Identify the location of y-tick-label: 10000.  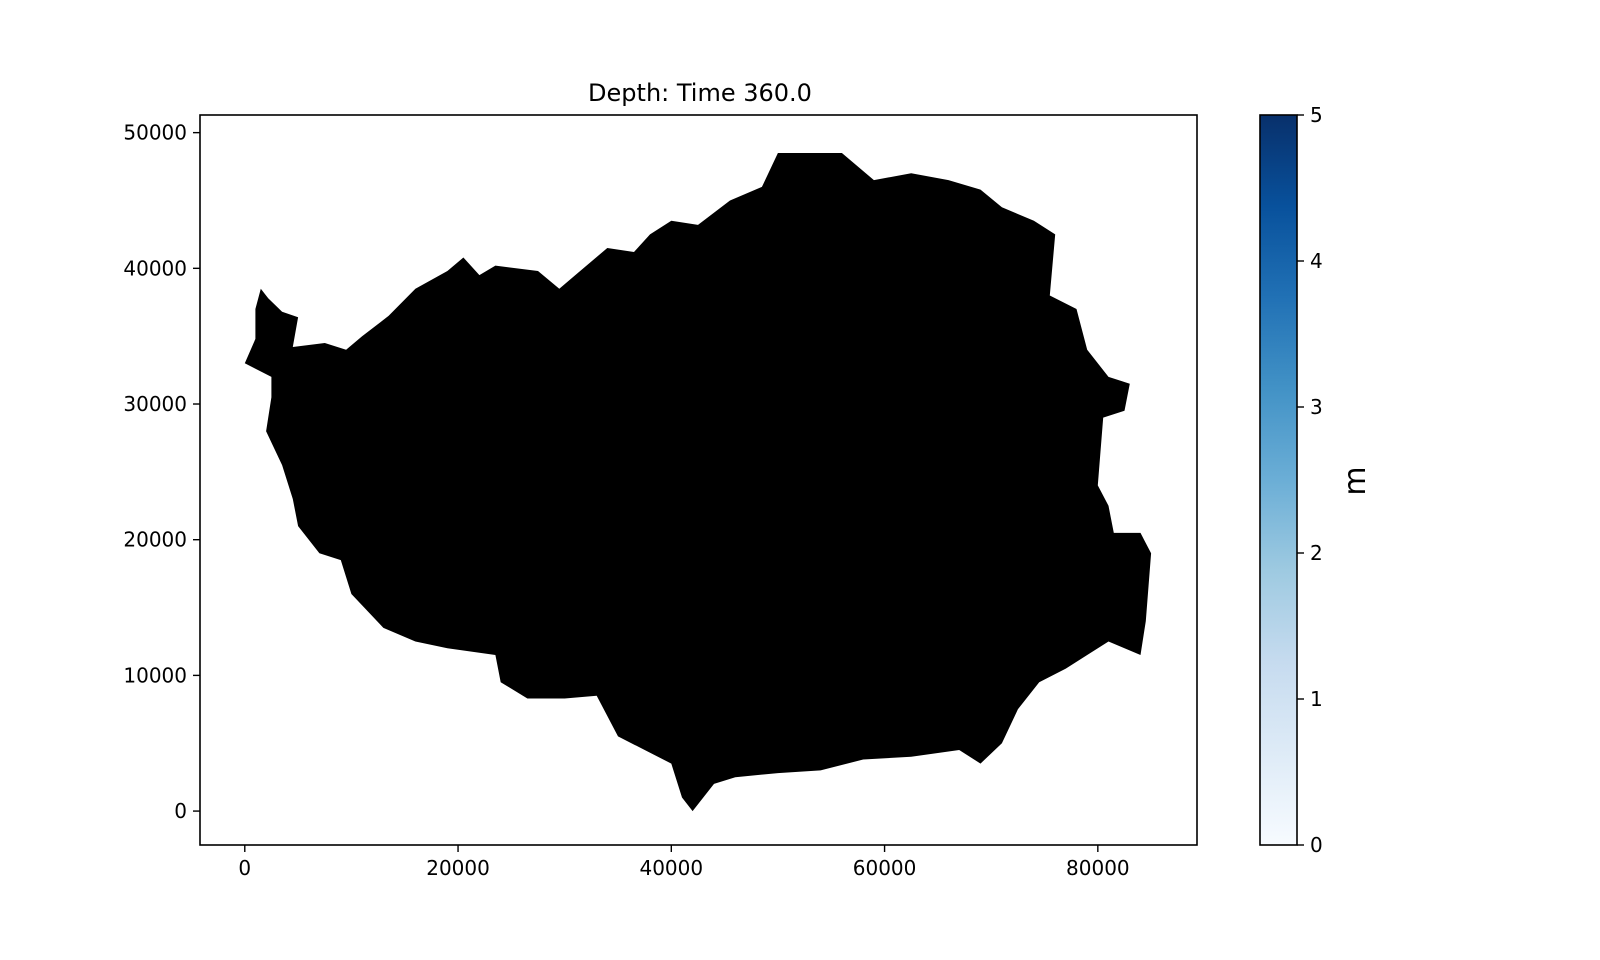
(155, 675).